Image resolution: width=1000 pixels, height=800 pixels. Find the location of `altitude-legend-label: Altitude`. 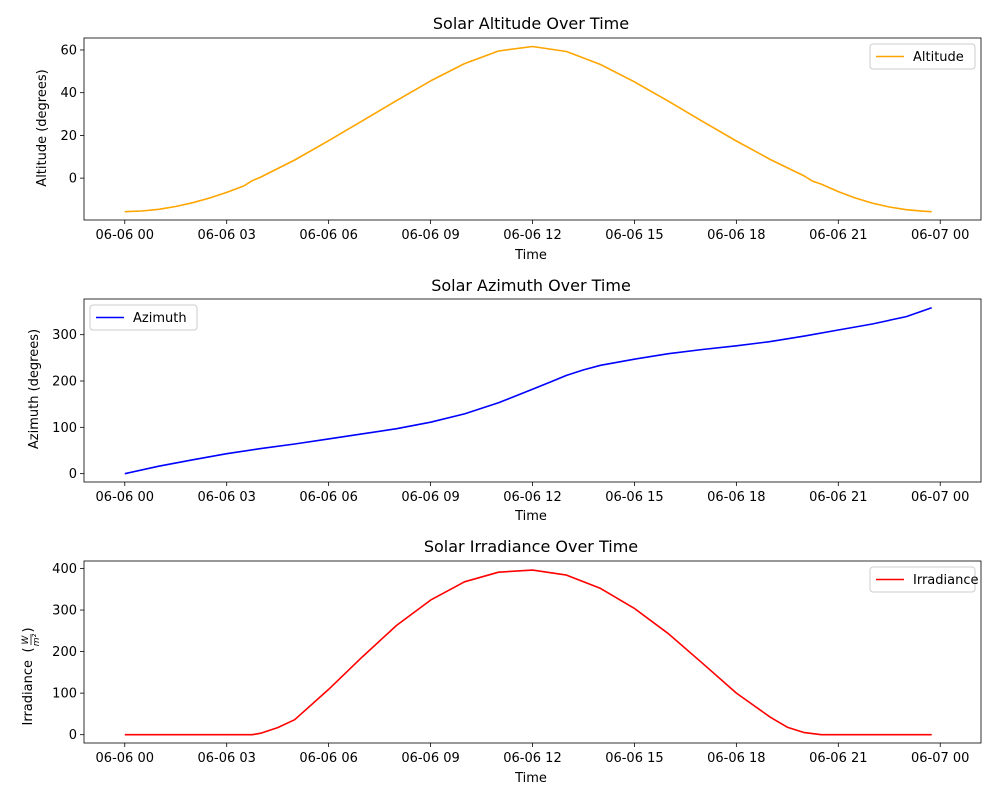

altitude-legend-label: Altitude is located at coordinates (938, 57).